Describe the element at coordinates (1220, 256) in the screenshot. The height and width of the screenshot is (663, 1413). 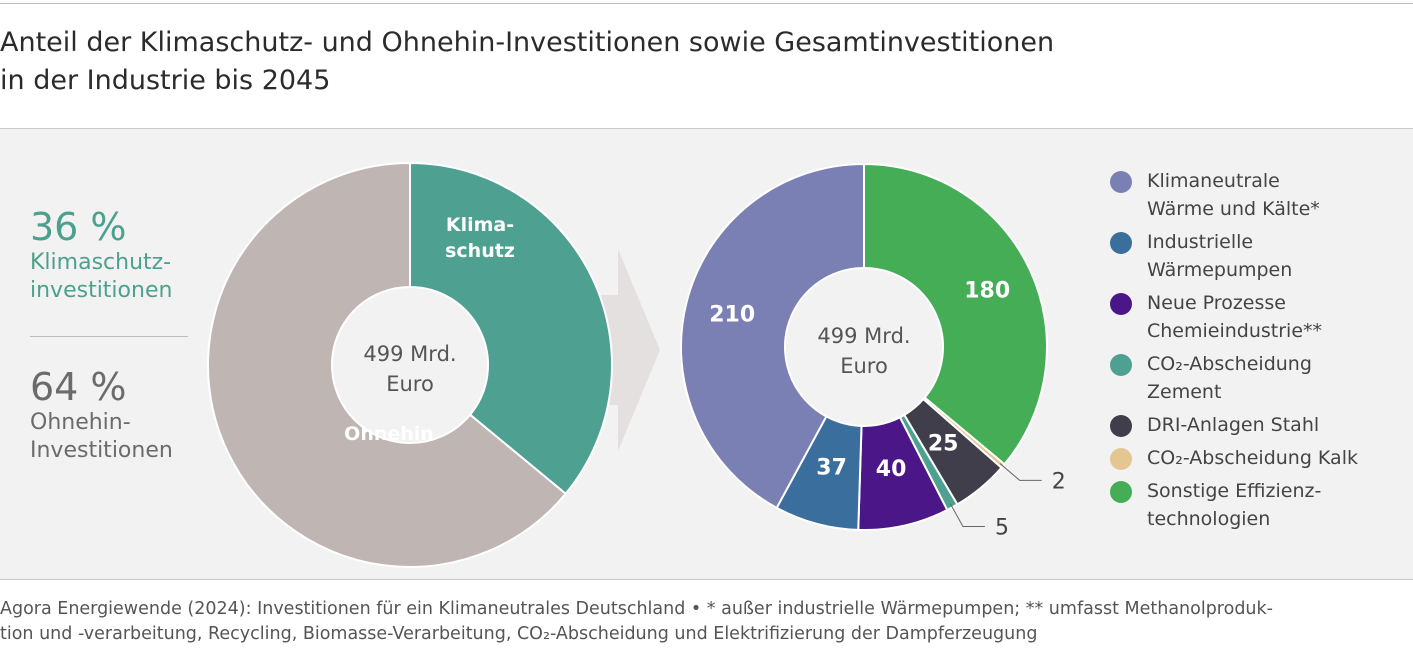
I see `legend-label: Industrielle Wärmepumpen` at that location.